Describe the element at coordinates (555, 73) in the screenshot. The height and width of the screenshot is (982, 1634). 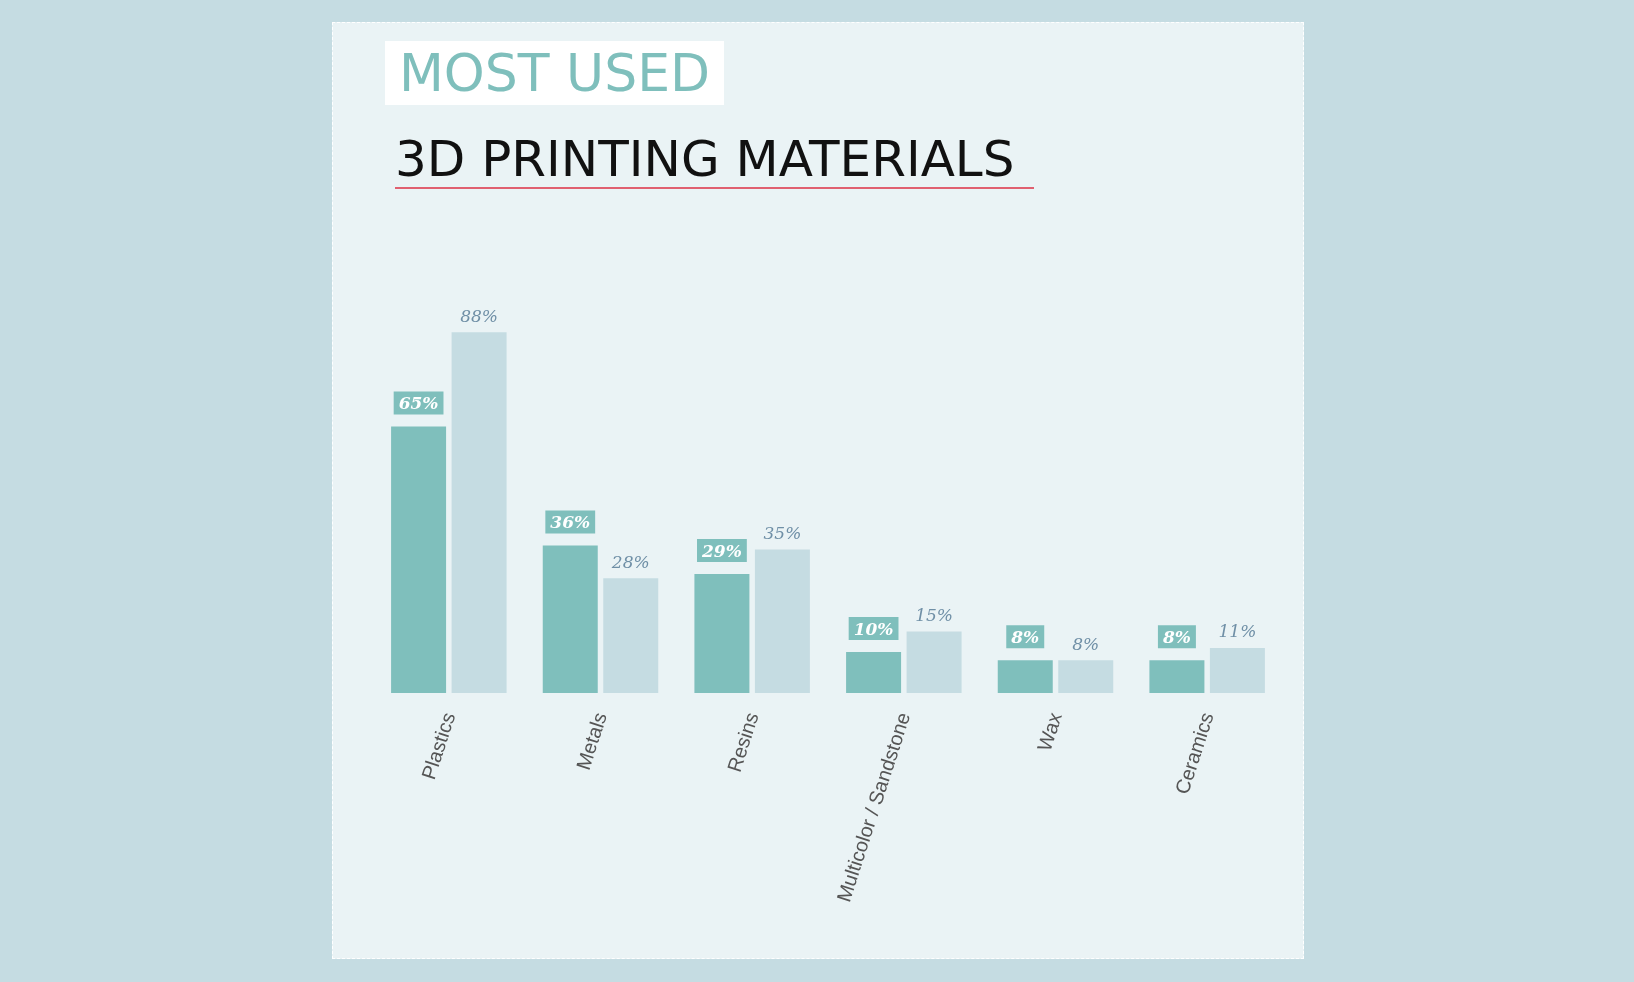
I see `chart-title: MOST USED` at that location.